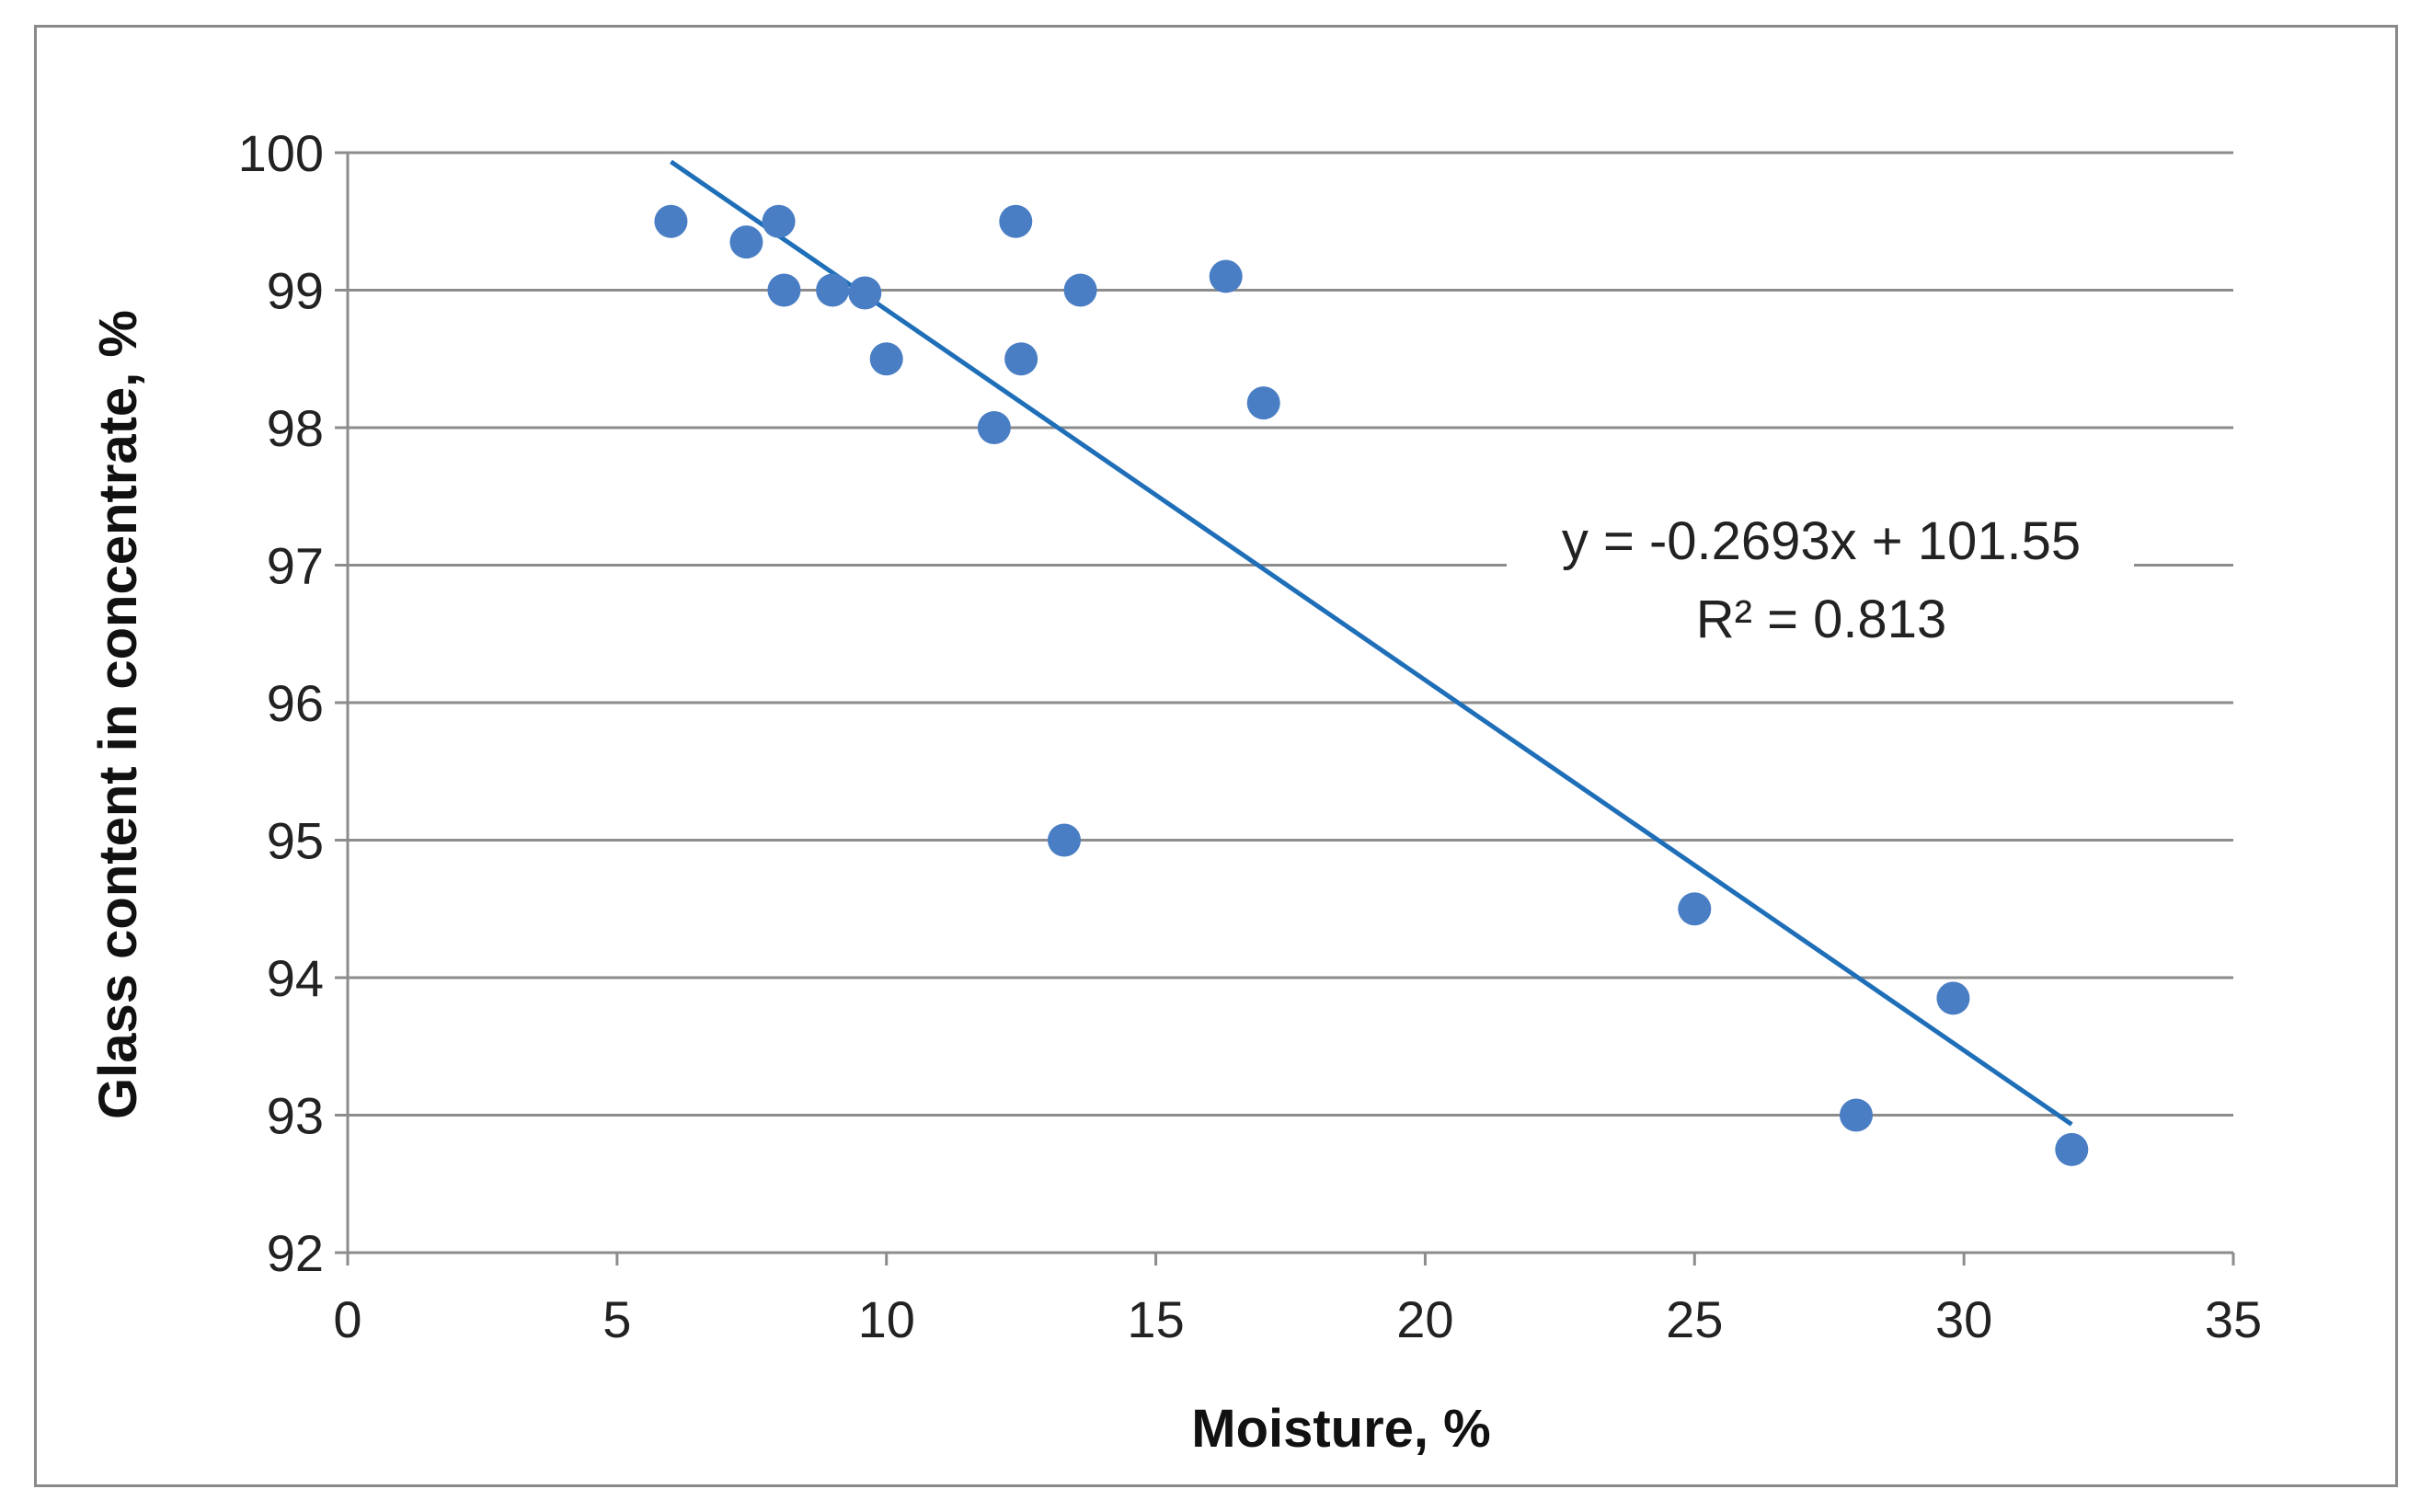 The width and height of the screenshot is (2432, 1512). What do you see at coordinates (1694, 1319) in the screenshot?
I see `x-tick-label: 25` at bounding box center [1694, 1319].